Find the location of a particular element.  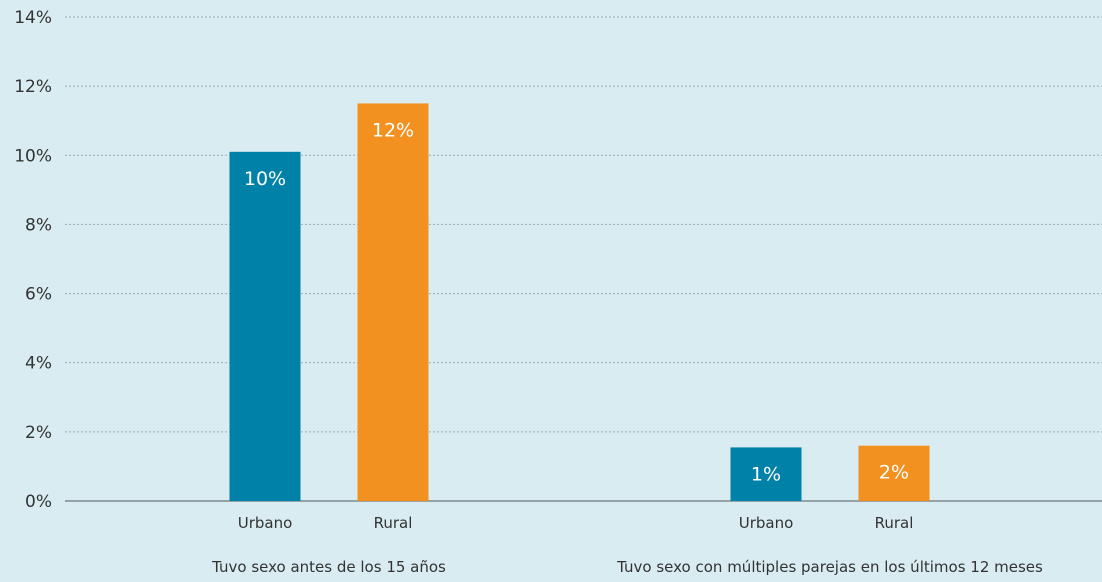

data-label: 2% is located at coordinates (894, 473).